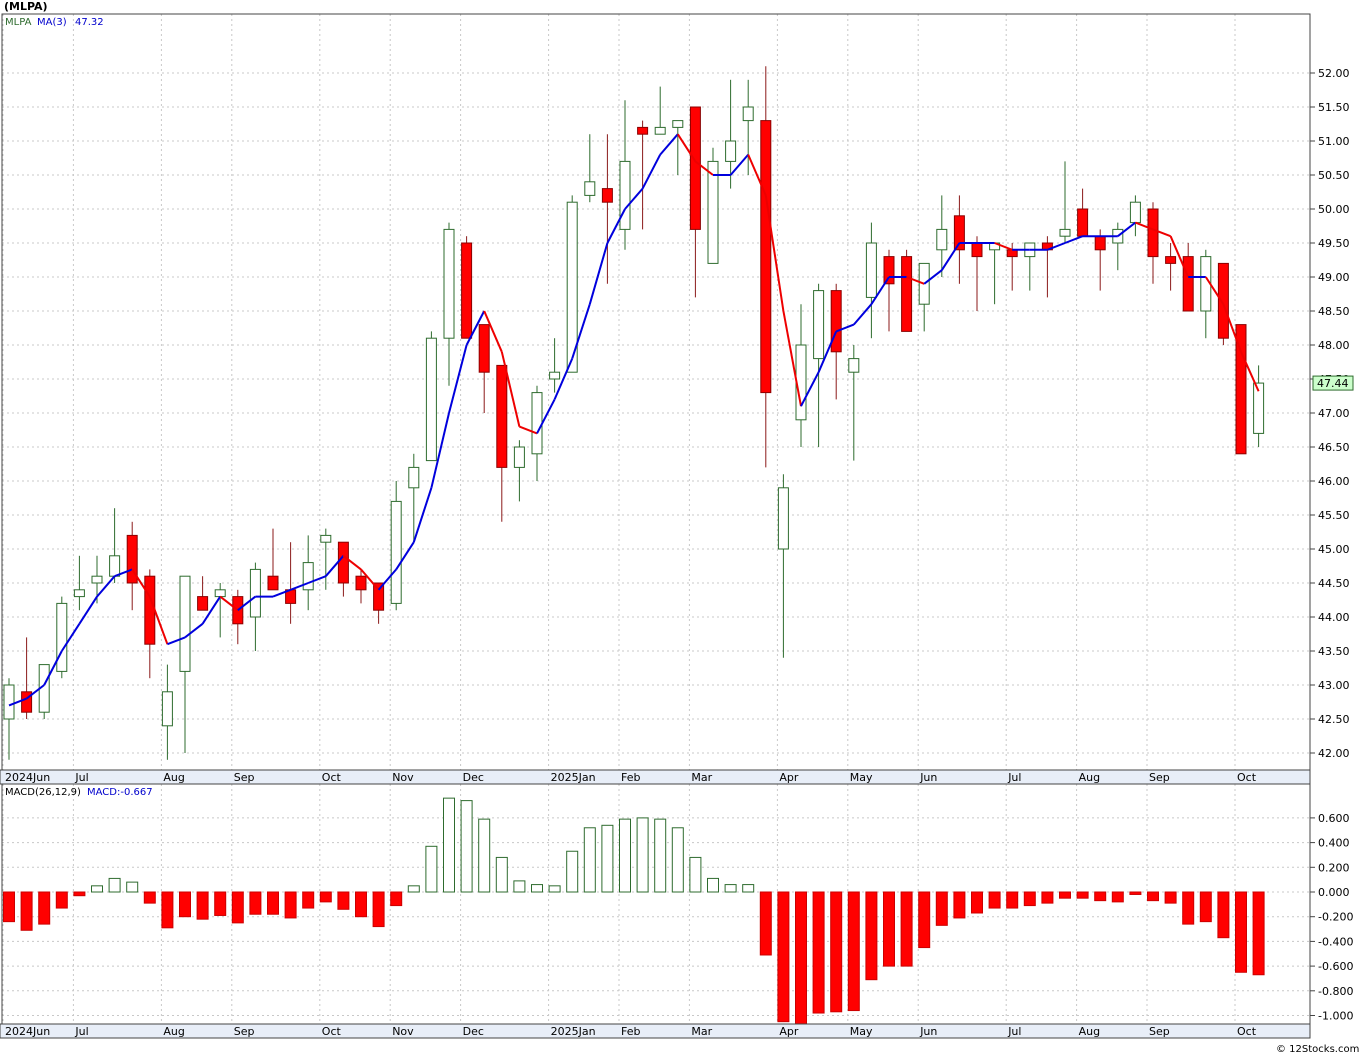 This screenshot has width=1360, height=1056. What do you see at coordinates (1334, 867) in the screenshot?
I see `macd-tick-label: 0.200` at bounding box center [1334, 867].